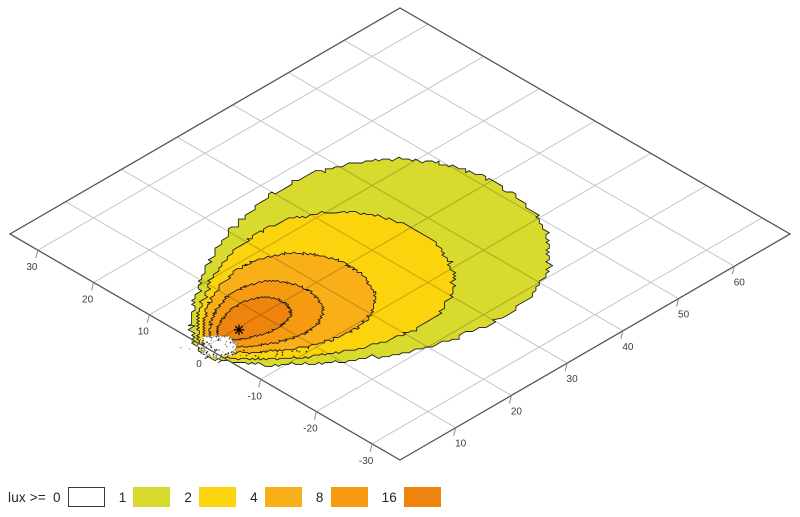 The height and width of the screenshot is (517, 800). Describe the element at coordinates (122, 497) in the screenshot. I see `legend-label-1: 1` at that location.